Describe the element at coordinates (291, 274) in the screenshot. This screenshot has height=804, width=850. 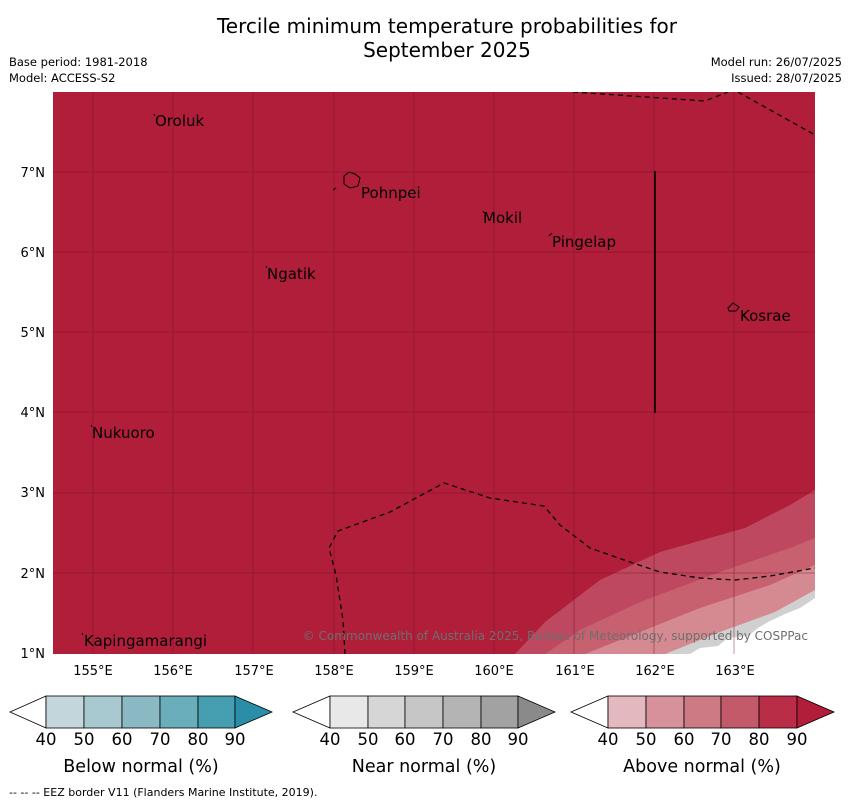
I see `place-label: Ngatik` at that location.